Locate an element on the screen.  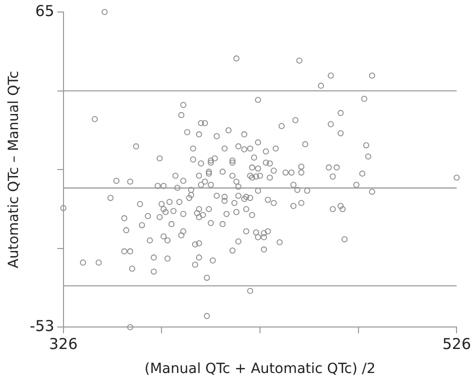
x-tick-label: 326 is located at coordinates (63, 344).